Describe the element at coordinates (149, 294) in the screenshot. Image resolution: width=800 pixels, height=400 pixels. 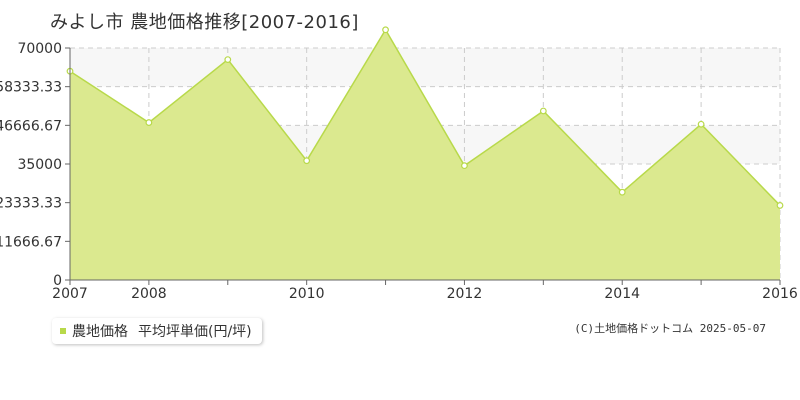
I see `x-tick-label: 2008` at that location.